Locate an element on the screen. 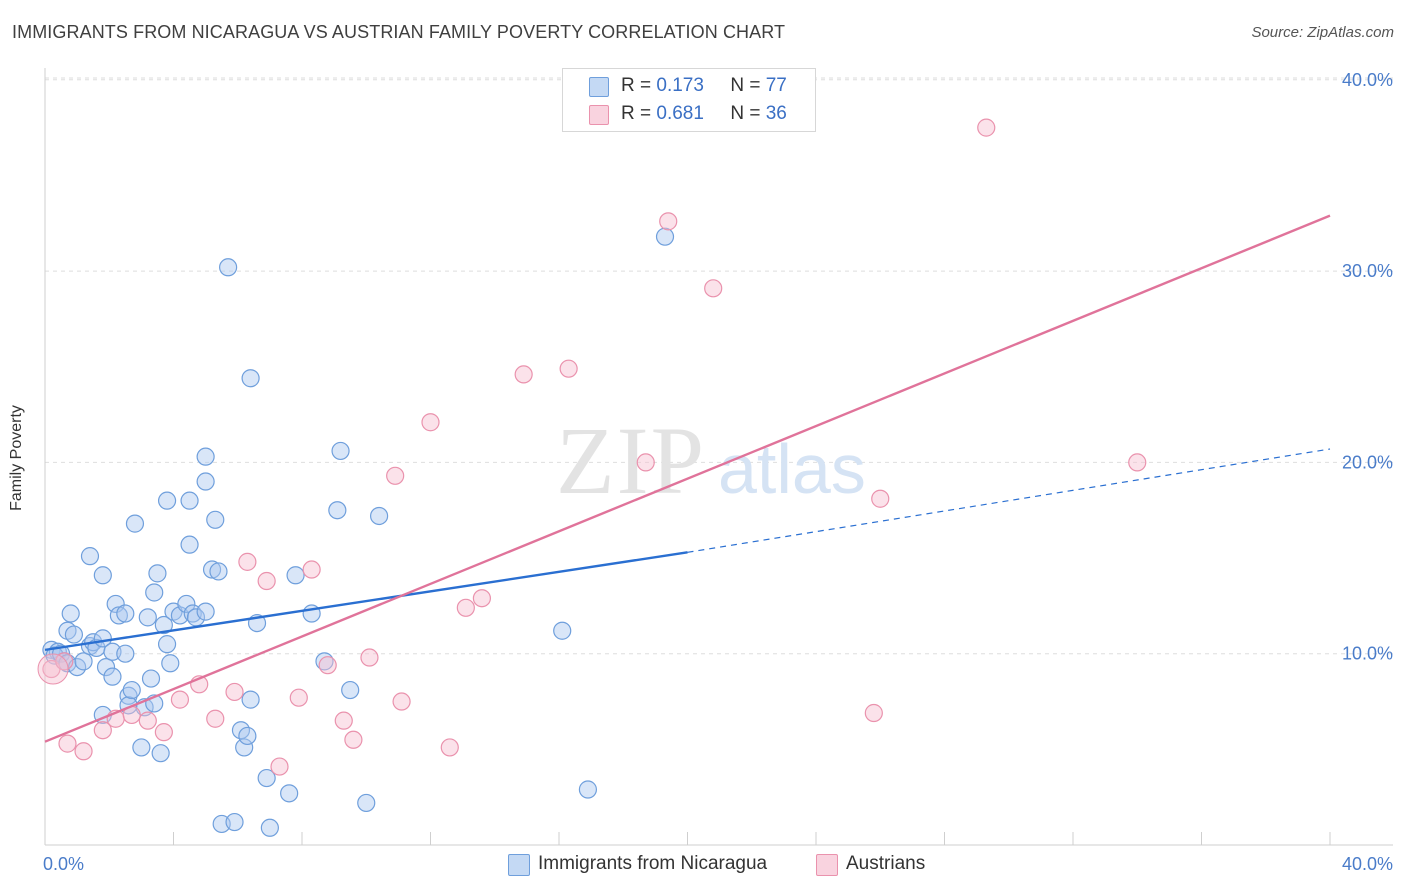 The height and width of the screenshot is (892, 1406). watermark-atlas: atlas is located at coordinates (792, 469).